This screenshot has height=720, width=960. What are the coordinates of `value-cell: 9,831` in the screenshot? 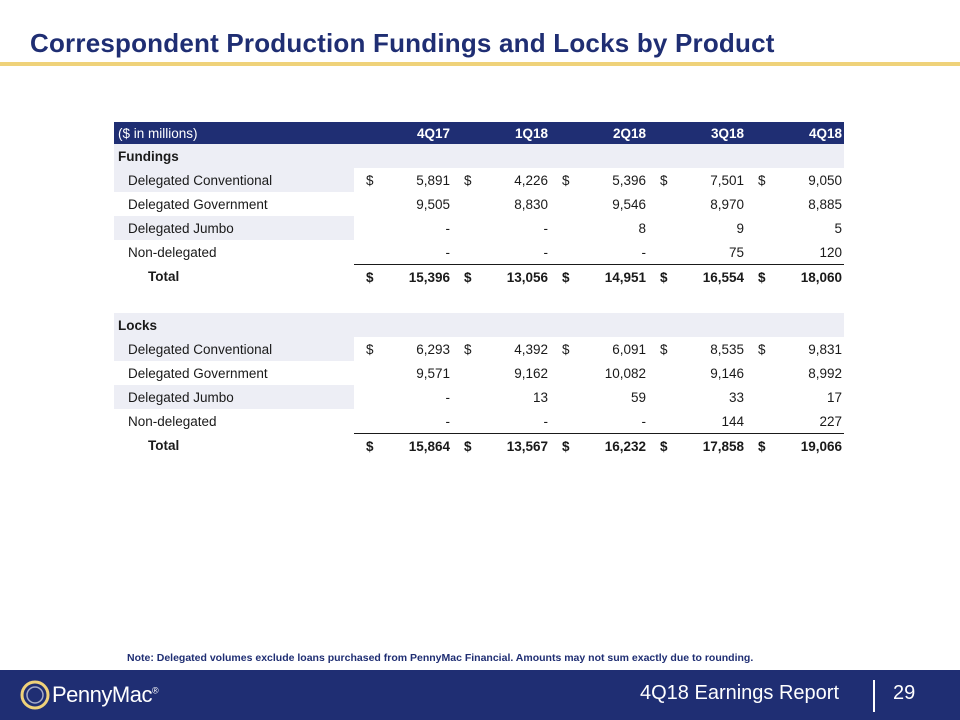 It's located at (825, 349).